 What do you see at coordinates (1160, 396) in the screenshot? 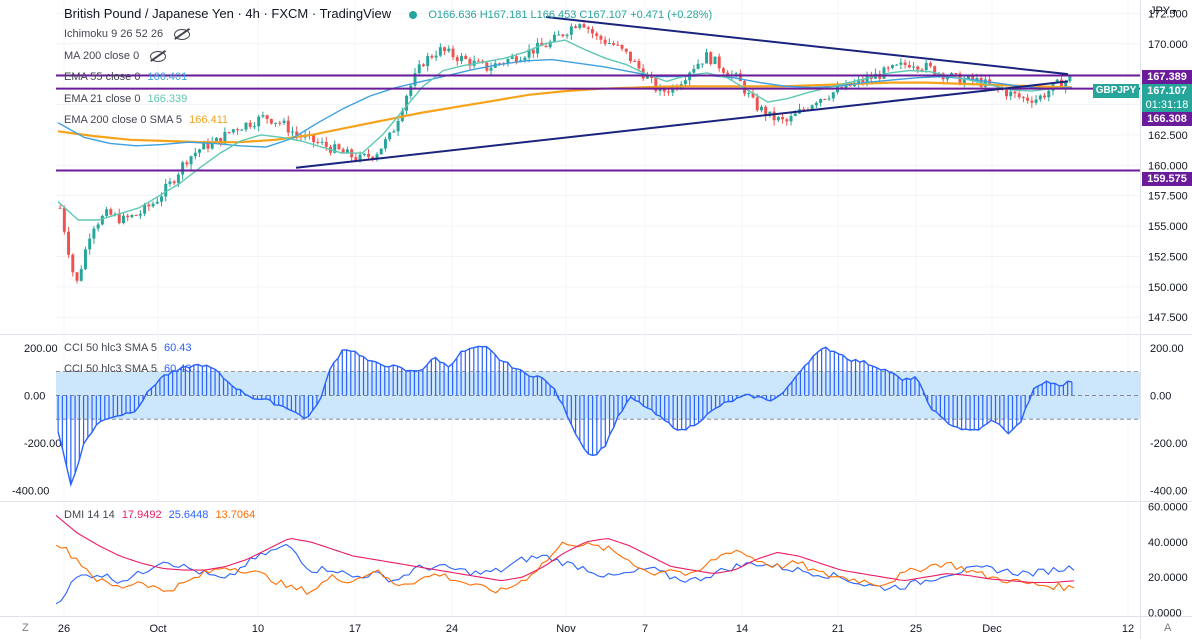
I see `cci-right-tick-label: 0.00` at bounding box center [1160, 396].